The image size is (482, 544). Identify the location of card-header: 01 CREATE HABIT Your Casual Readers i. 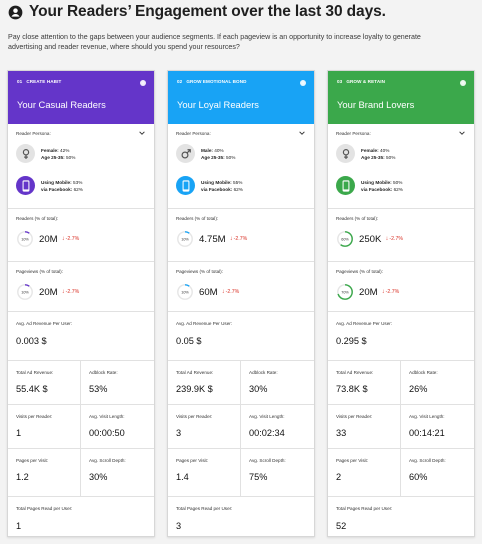
(81, 97).